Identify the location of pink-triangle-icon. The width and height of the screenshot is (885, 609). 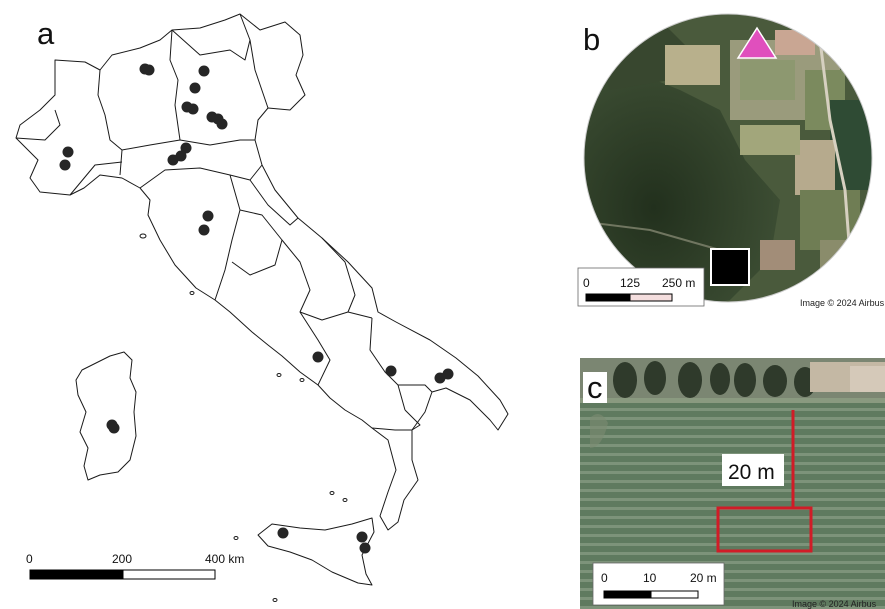
(757, 42).